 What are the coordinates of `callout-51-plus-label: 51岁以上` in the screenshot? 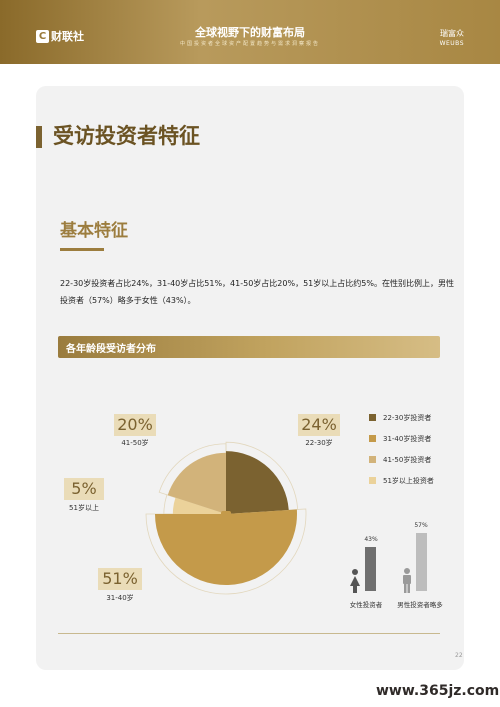 It's located at (84, 508).